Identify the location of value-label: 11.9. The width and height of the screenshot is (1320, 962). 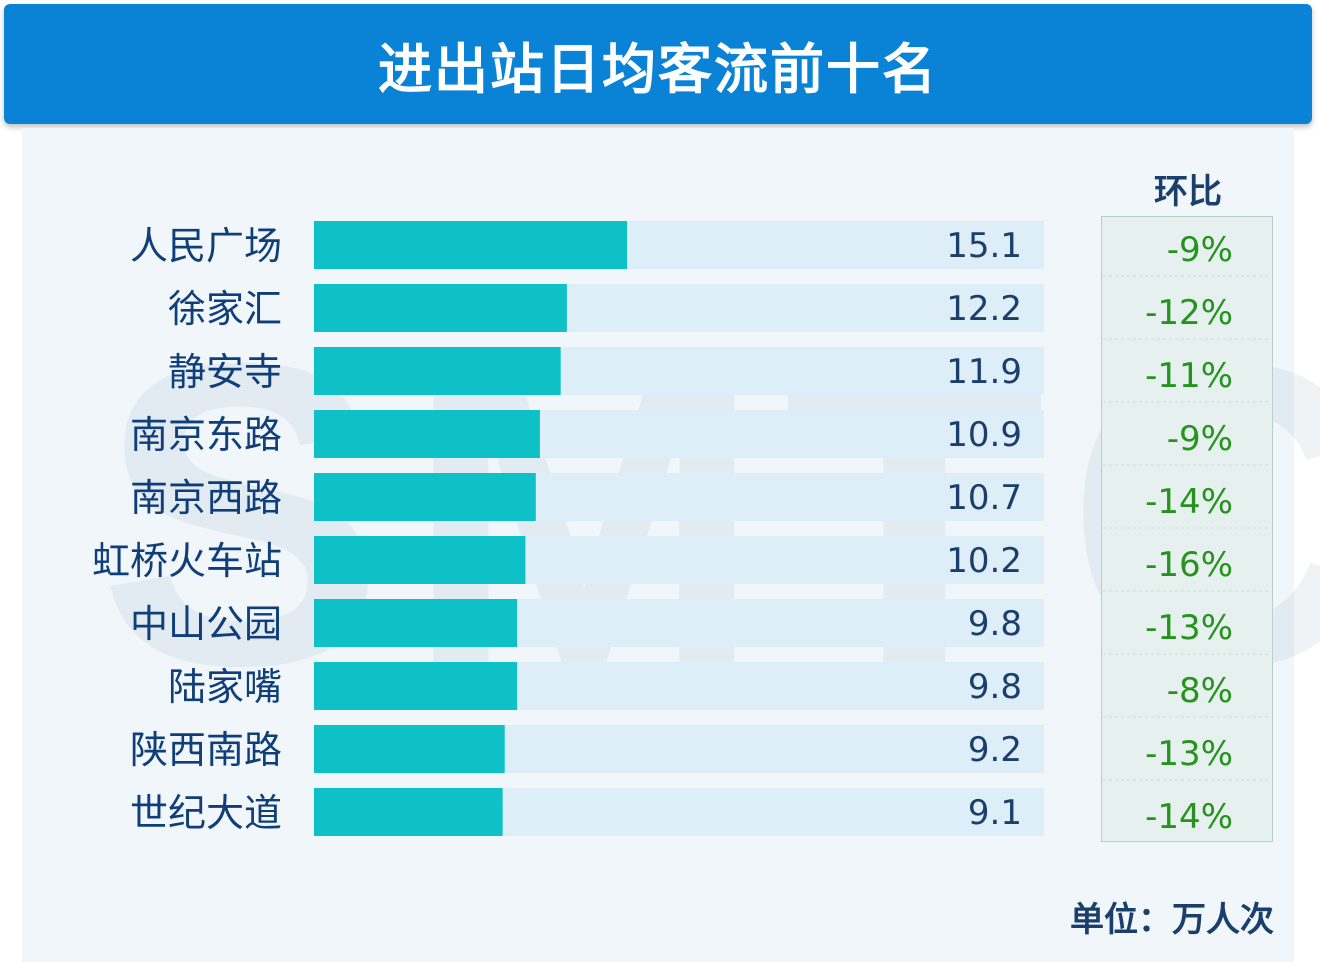
(984, 372).